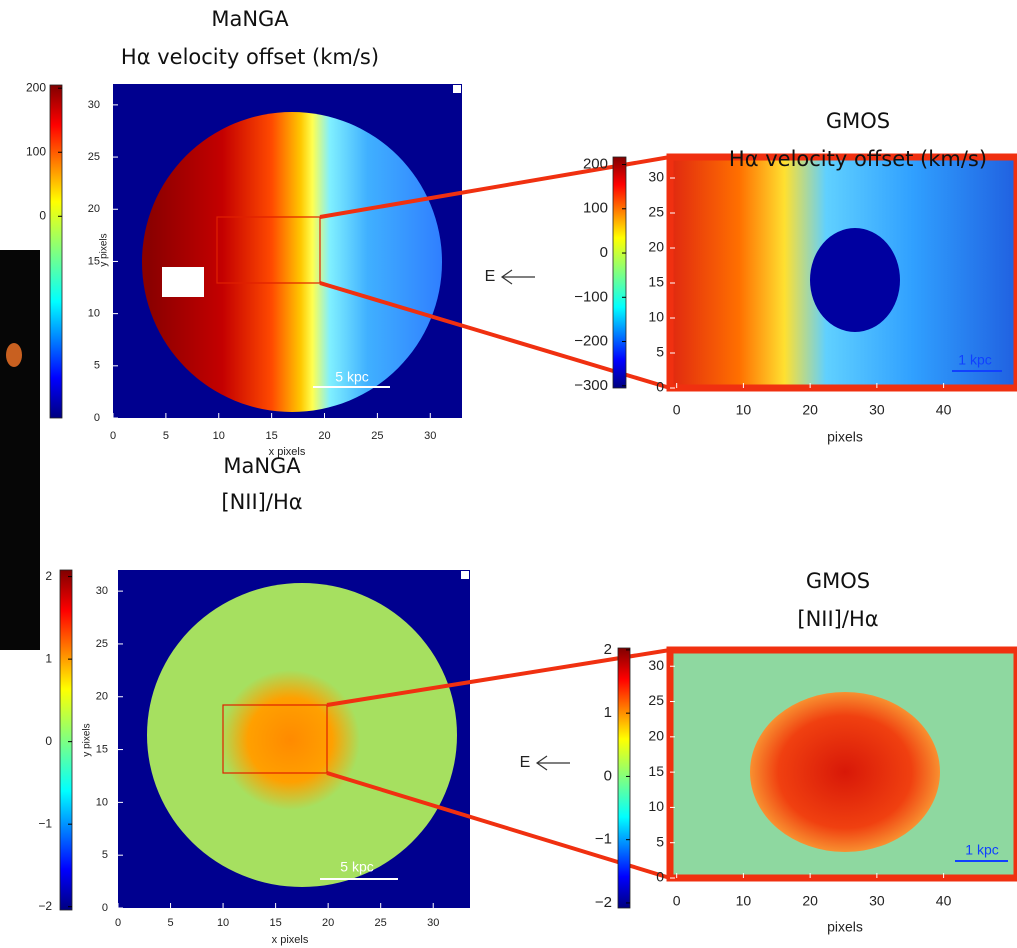 The height and width of the screenshot is (948, 1017). Describe the element at coordinates (591, 341) in the screenshot. I see `colorbar-tick-label: −200` at that location.